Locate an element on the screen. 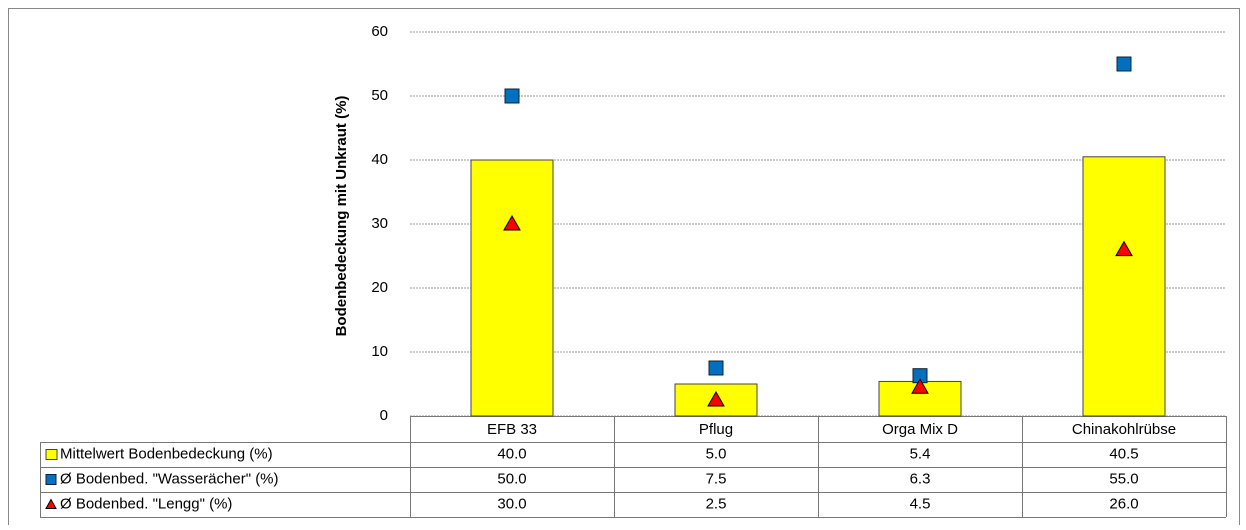 Image resolution: width=1246 pixels, height=530 pixels. y-axis-label: Bodenbedeckung mit Unkraut (%) is located at coordinates (341, 216).